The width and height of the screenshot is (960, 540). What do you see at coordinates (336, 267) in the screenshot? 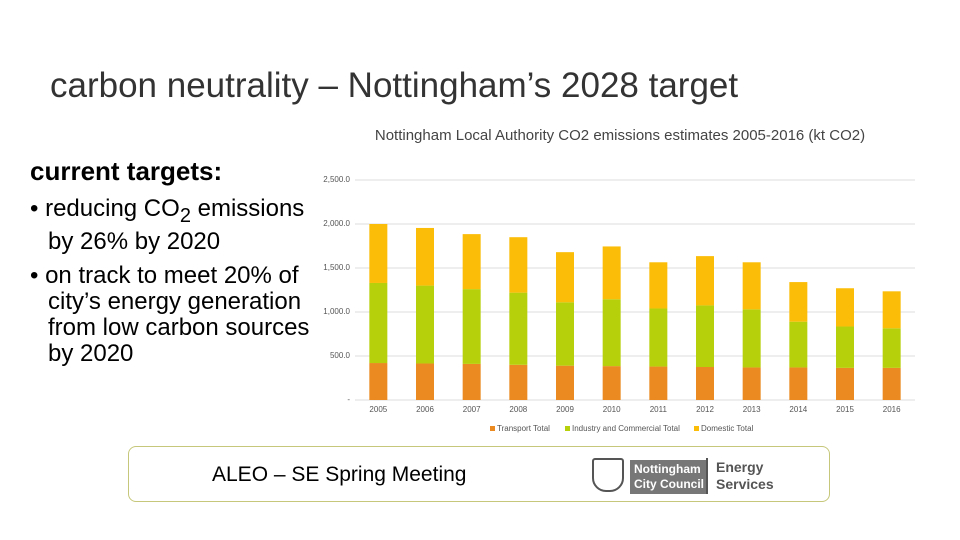
I see `y-tick-label: 1,500.0` at bounding box center [336, 267].